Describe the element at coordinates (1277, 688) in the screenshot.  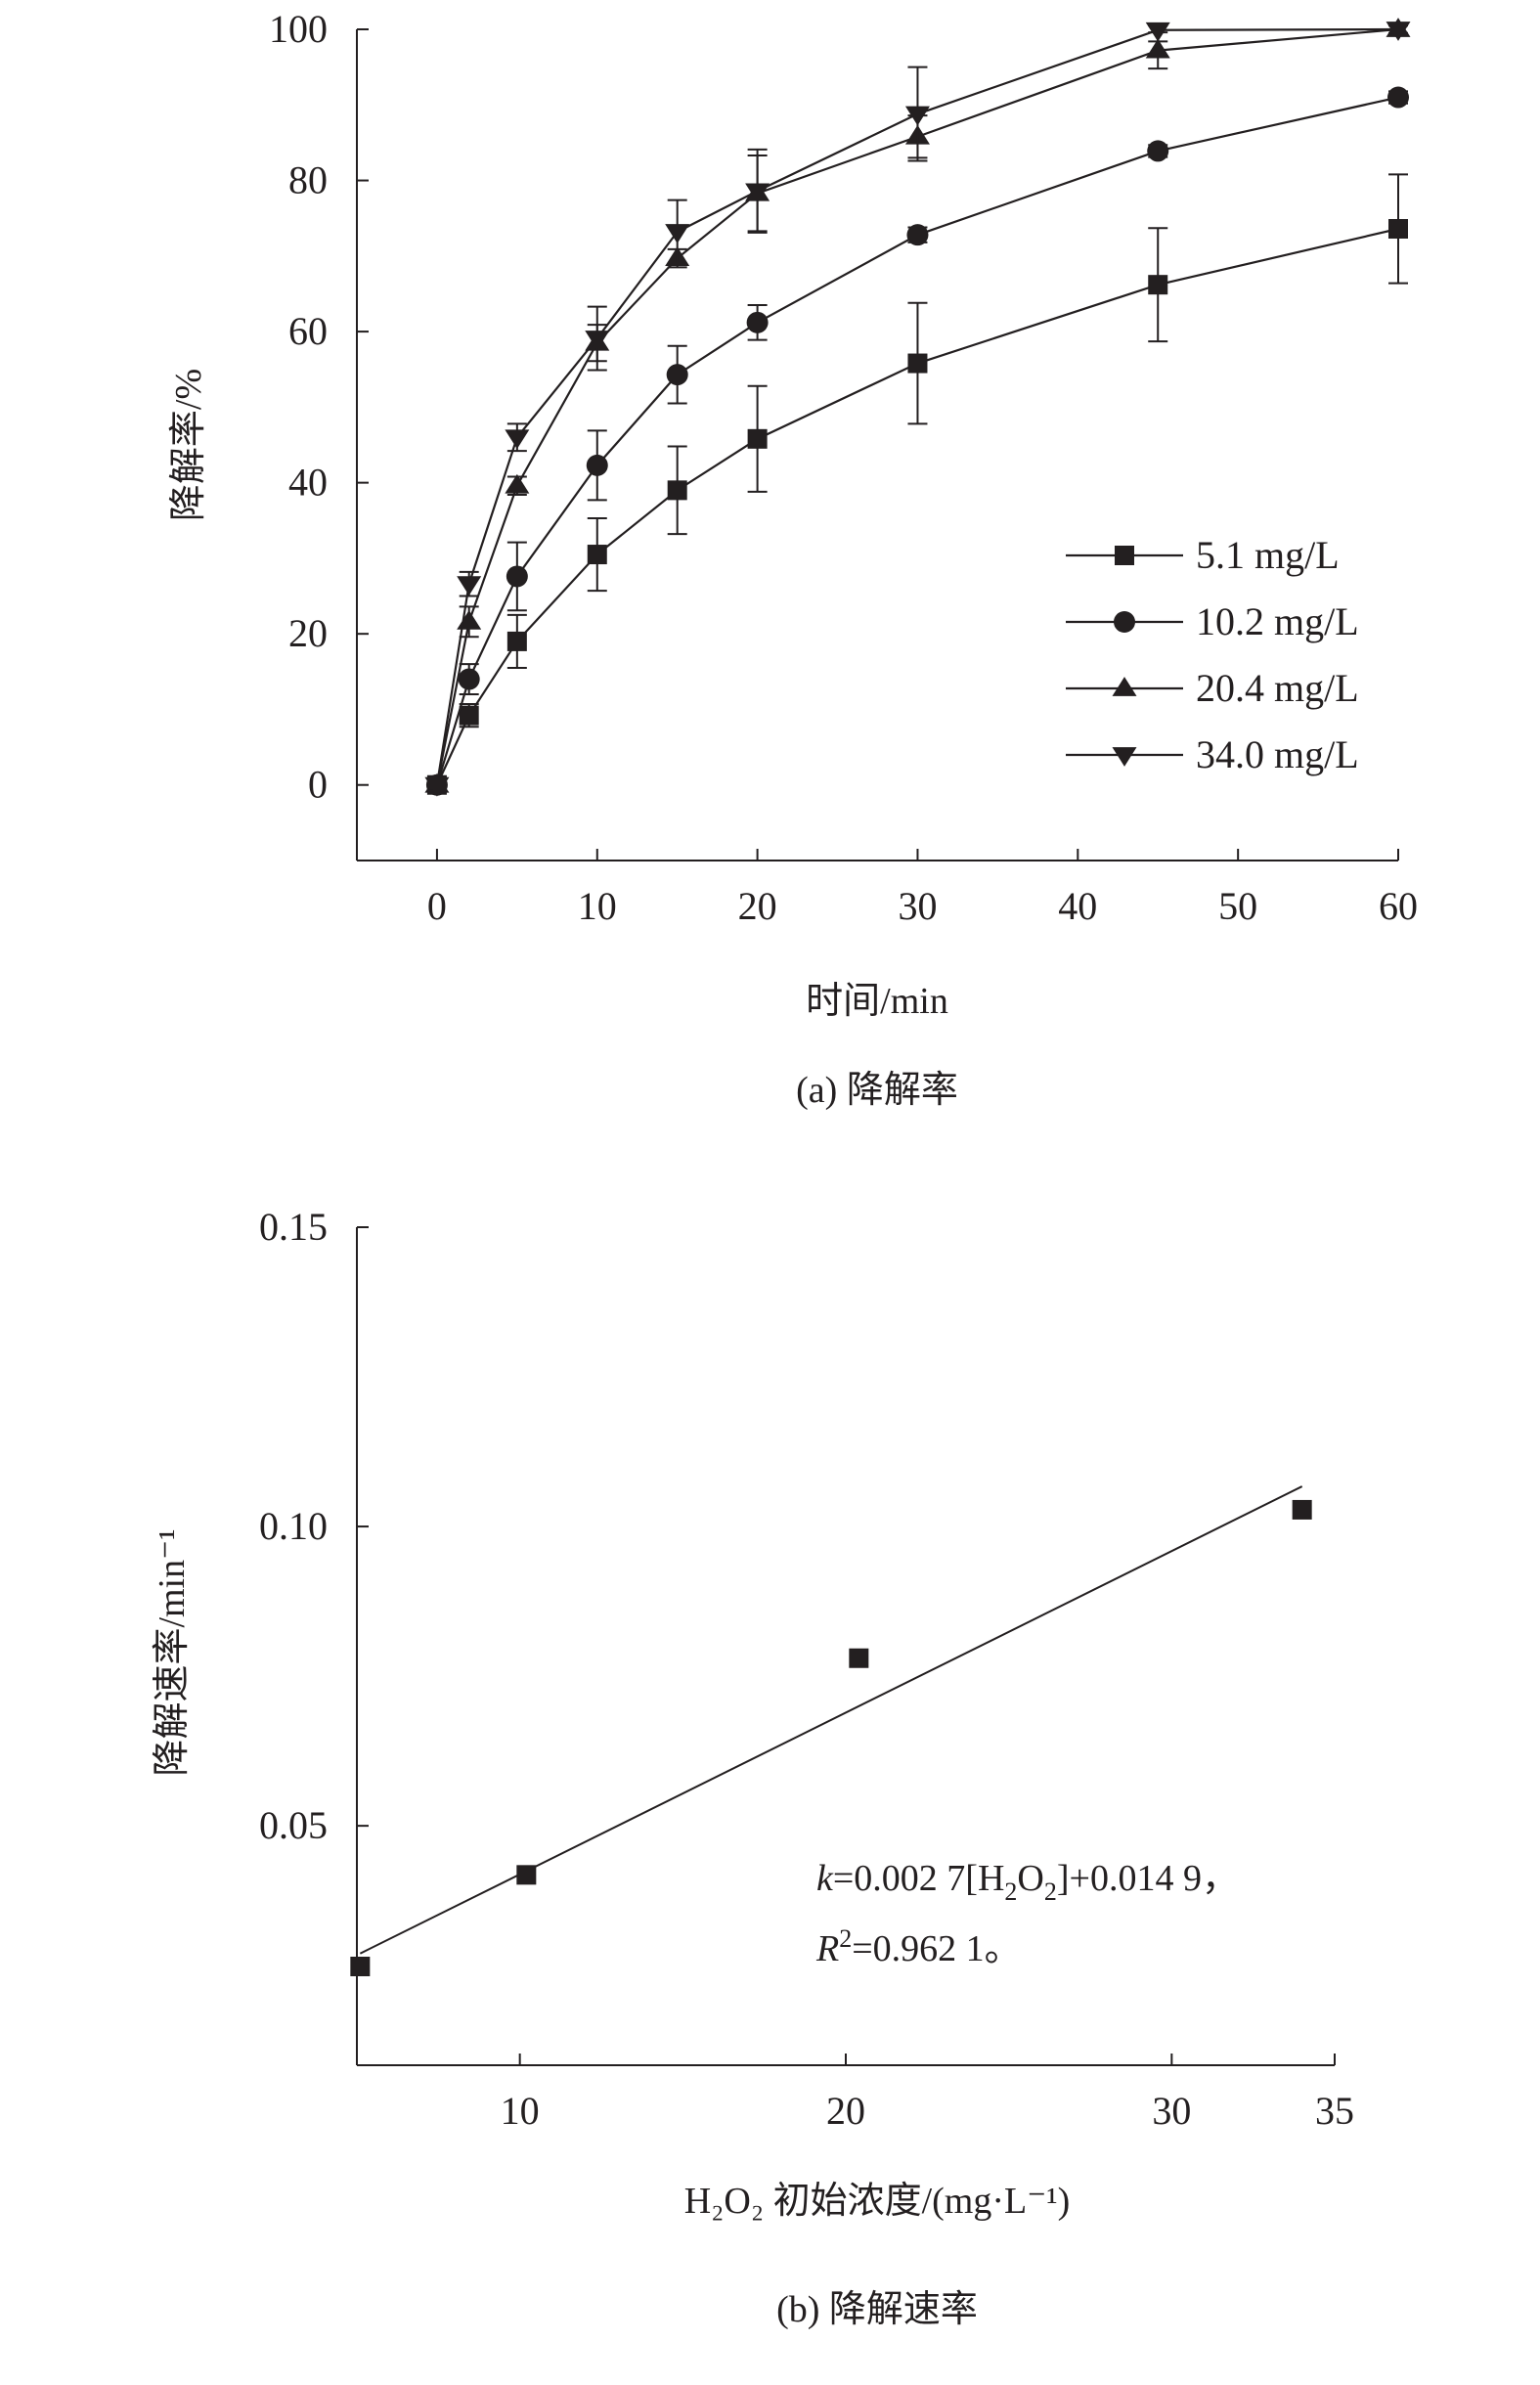
I see `legend-label: 20.4 mg/L` at that location.